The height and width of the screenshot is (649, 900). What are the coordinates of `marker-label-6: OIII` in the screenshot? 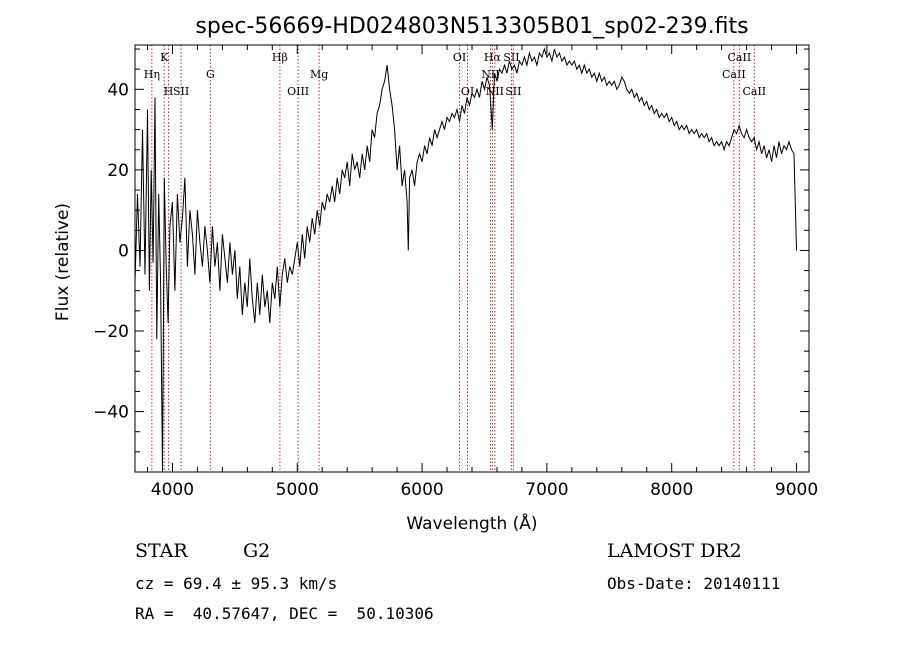 It's located at (298, 91).